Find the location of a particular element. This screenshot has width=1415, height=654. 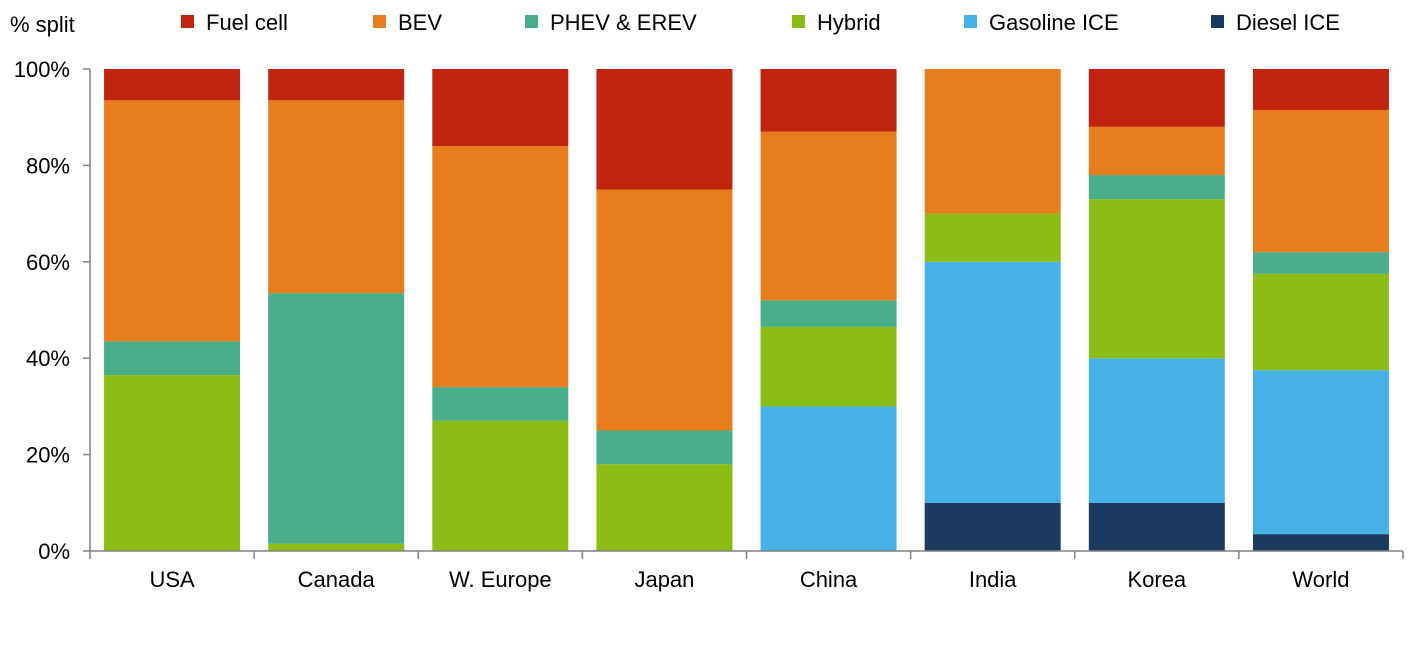

legend-label-phev-erev: PHEV & EREV is located at coordinates (623, 22).